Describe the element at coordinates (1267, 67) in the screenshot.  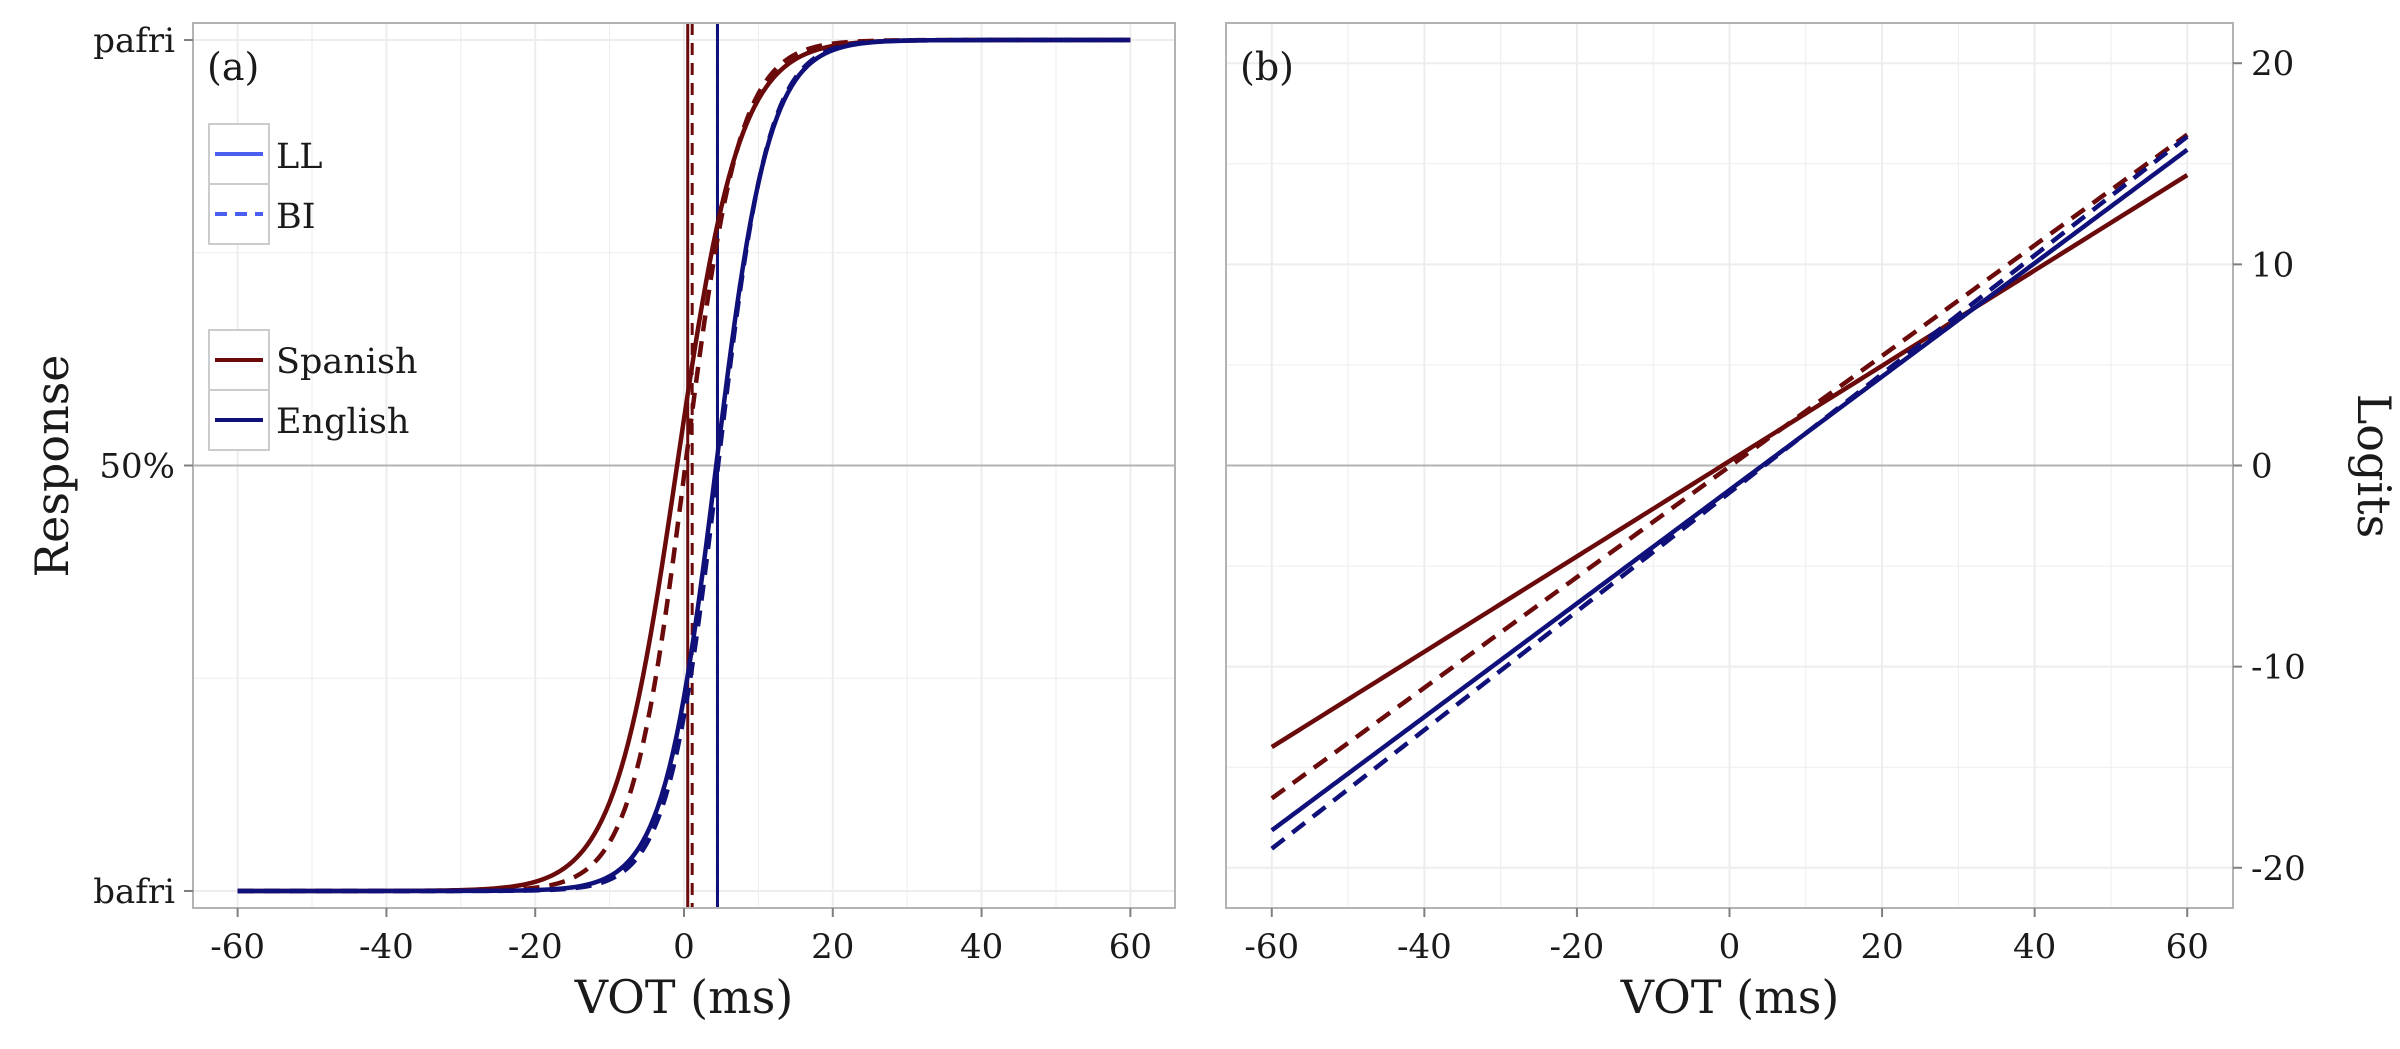
I see `panel-b-label: (b)` at that location.